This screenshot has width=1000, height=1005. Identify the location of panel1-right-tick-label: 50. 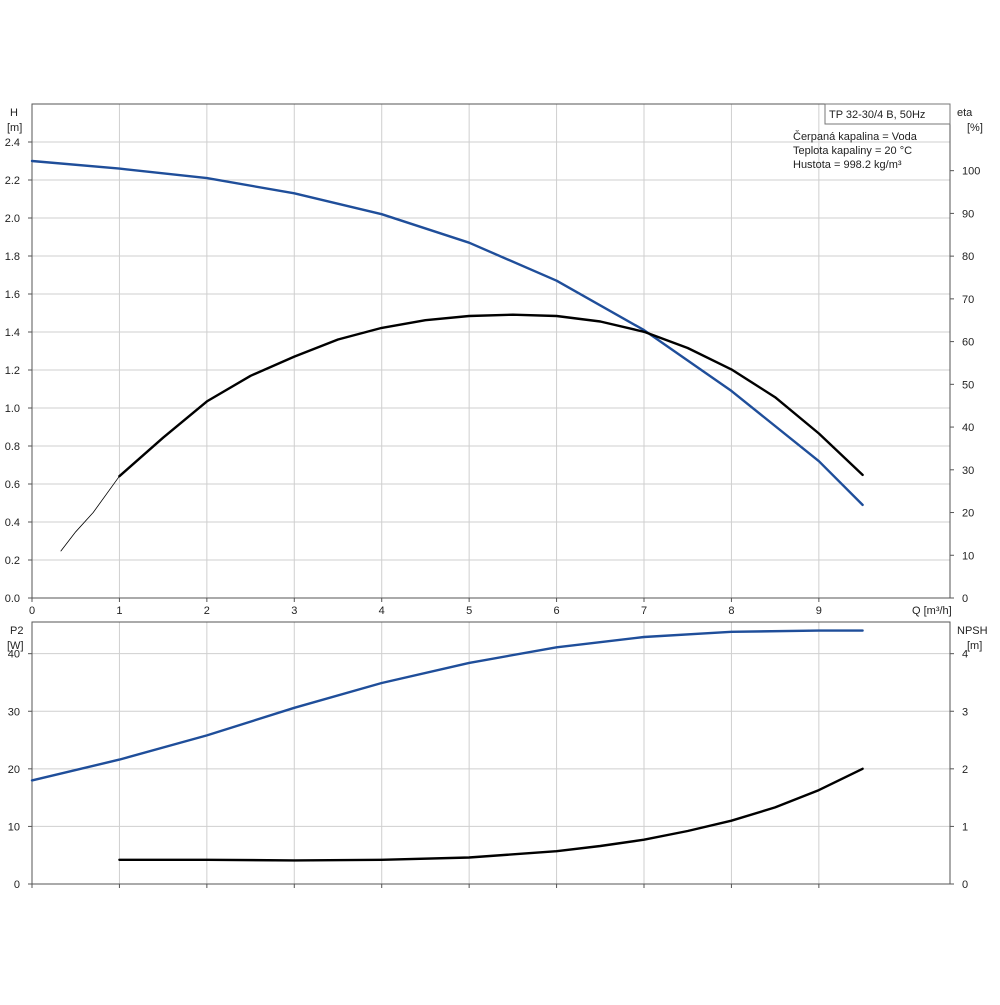
(968, 385).